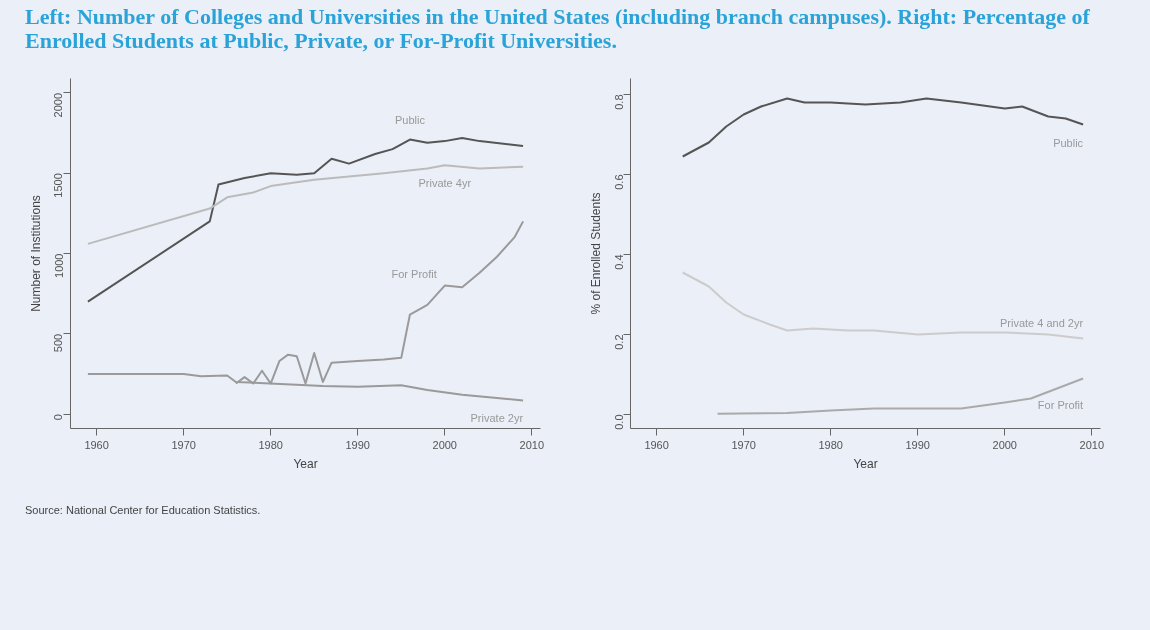 This screenshot has height=630, width=1150. Describe the element at coordinates (618, 102) in the screenshot. I see `y-tick-label: 0.8` at that location.